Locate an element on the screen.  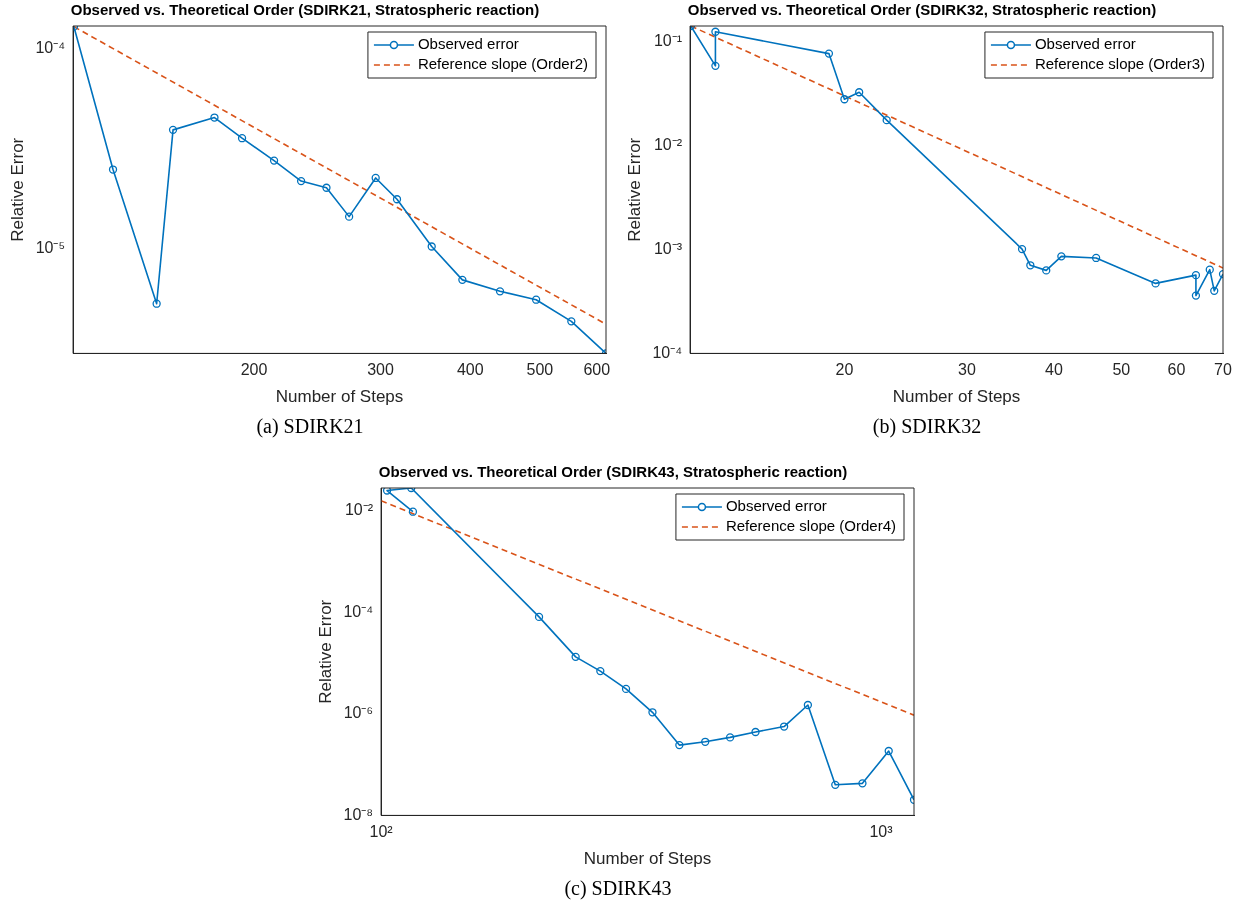
x-tick-label: 40 is located at coordinates (1053, 370).